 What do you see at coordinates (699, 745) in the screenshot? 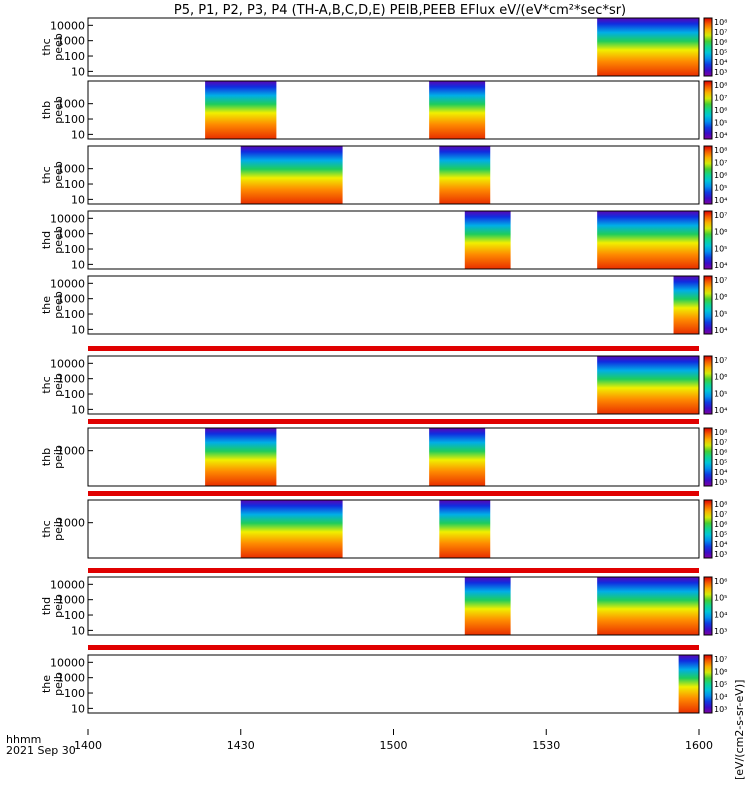
I see `x-tick-label: 1600` at bounding box center [699, 745].